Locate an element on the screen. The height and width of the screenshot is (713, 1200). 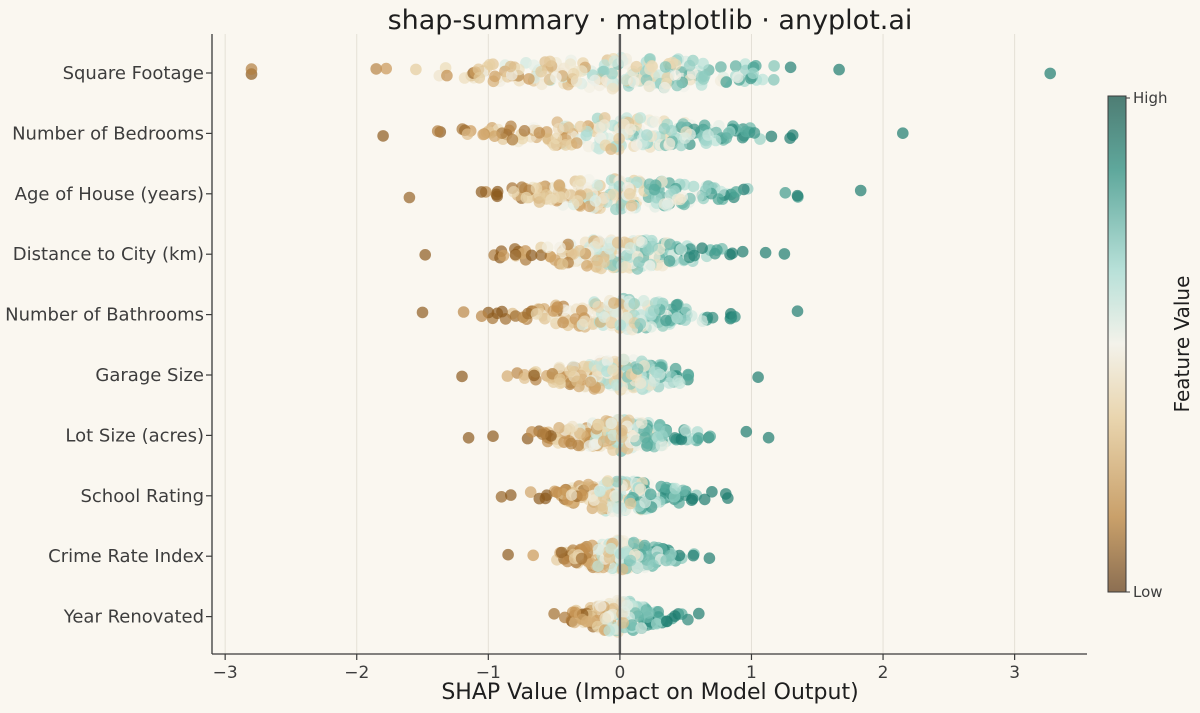
x-tick-label: 0 is located at coordinates (619, 673).